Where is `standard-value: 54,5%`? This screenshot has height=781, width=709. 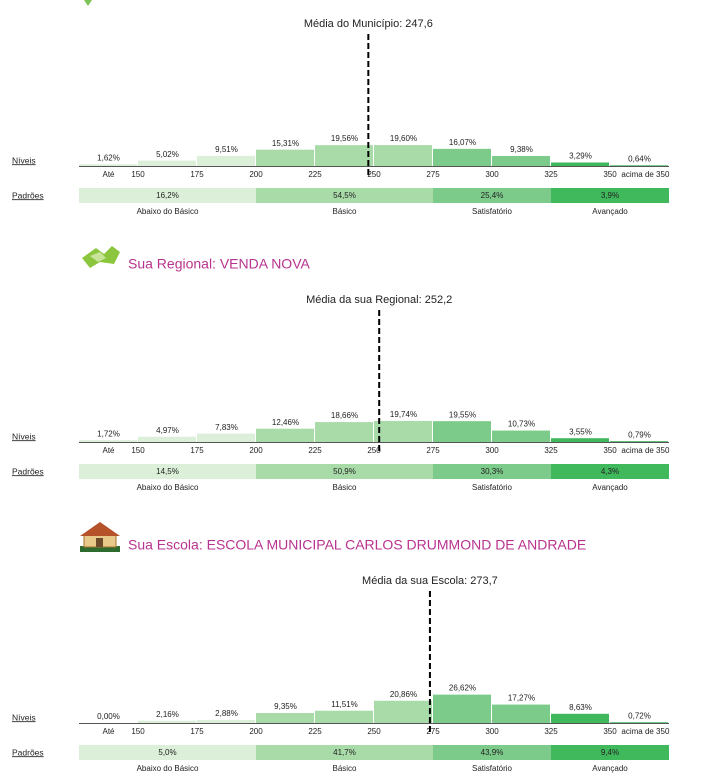 standard-value: 54,5% is located at coordinates (344, 195).